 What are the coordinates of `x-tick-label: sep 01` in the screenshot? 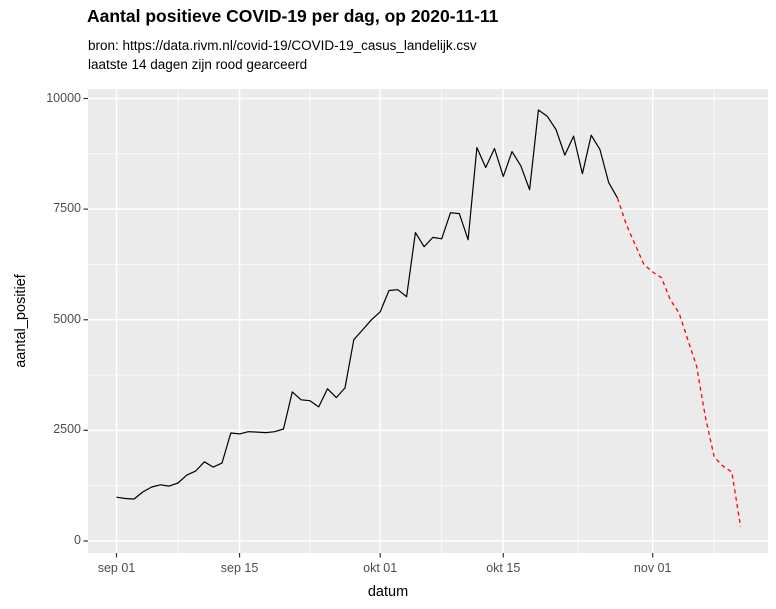 It's located at (116, 568).